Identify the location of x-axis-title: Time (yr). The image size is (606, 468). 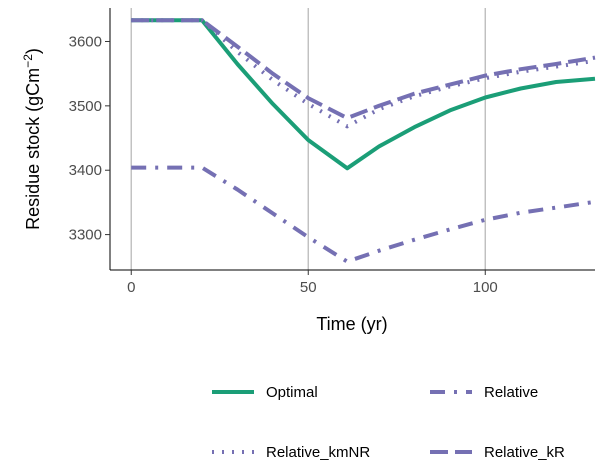
(351, 324).